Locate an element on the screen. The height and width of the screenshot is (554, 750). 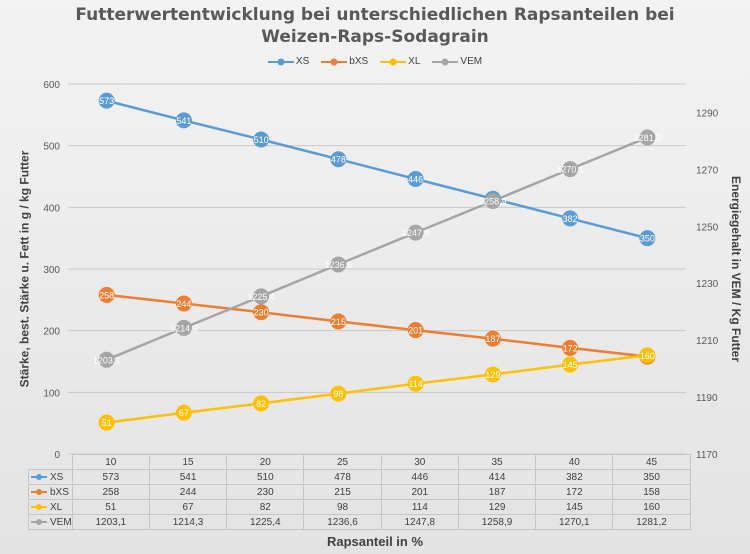
series-line-bxs is located at coordinates (377, 325).